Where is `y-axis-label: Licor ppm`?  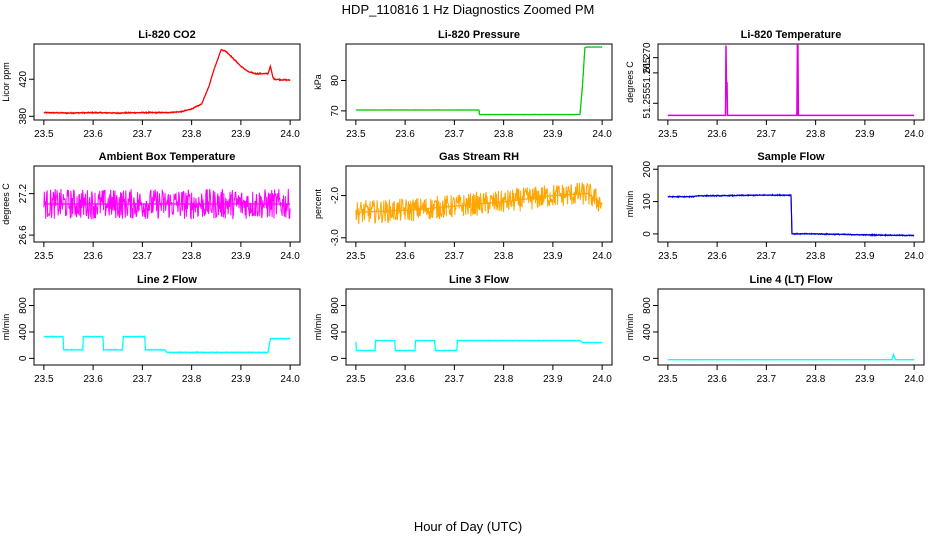 y-axis-label: Licor ppm is located at coordinates (6, 82).